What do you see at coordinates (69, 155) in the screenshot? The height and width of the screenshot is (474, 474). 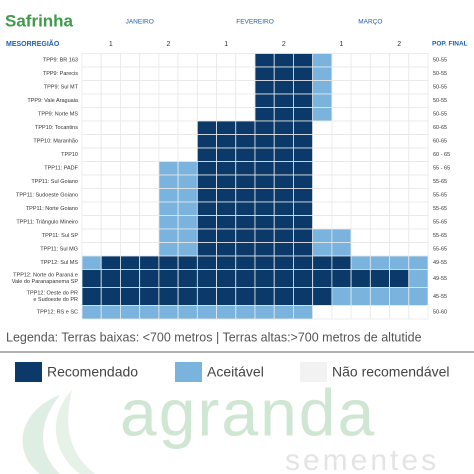 I see `row-label: TPP10` at bounding box center [69, 155].